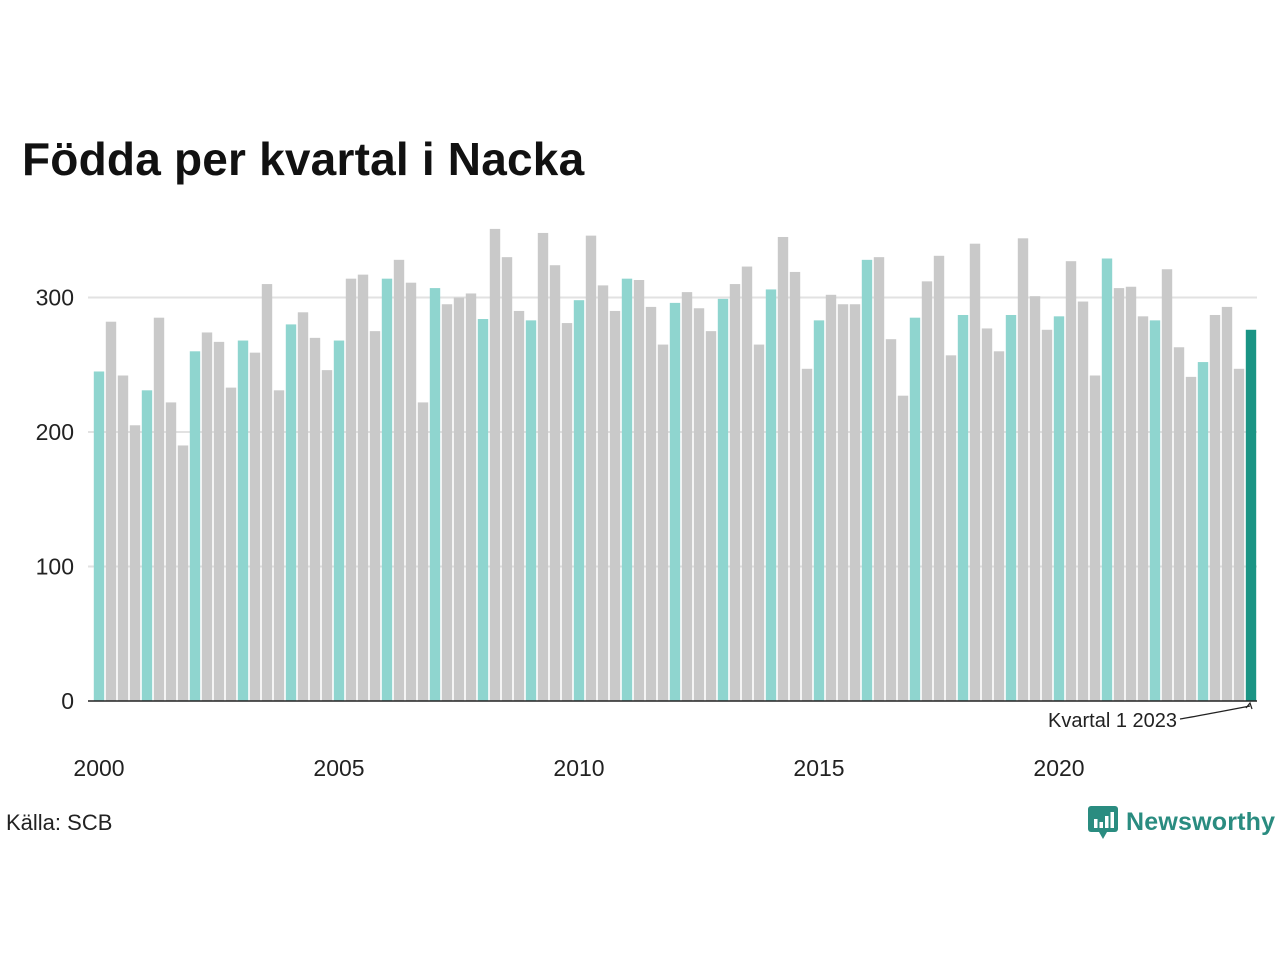  Describe the element at coordinates (1112, 721) in the screenshot. I see `annotation-label: Kvartal 1 2023` at that location.